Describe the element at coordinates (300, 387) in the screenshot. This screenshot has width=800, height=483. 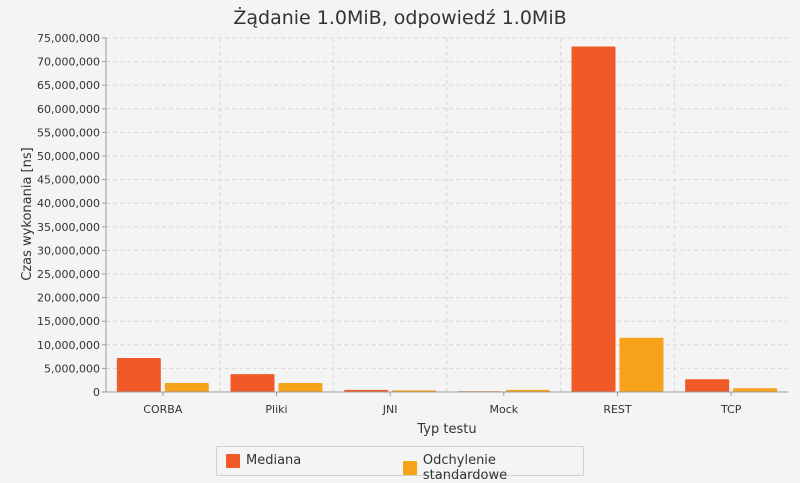
I see `bar-pliki-odchylenie` at that location.